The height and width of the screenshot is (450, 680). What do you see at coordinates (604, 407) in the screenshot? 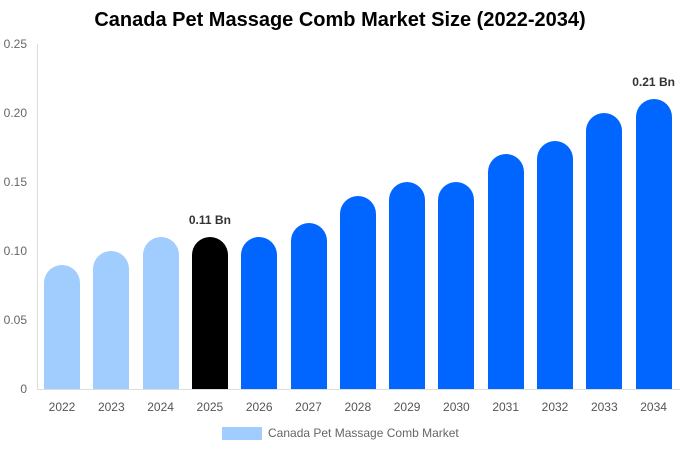
I see `x-tick-label: 2033` at bounding box center [604, 407].